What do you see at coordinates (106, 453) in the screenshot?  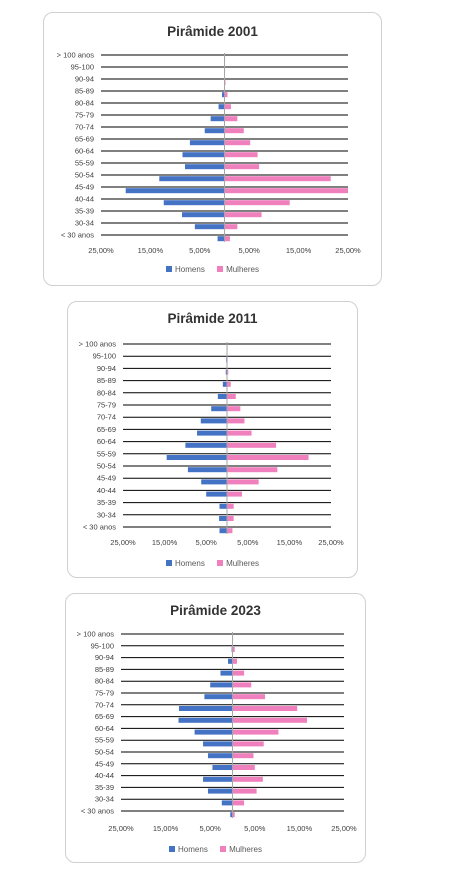 I see `category-label: 55-59` at bounding box center [106, 453].